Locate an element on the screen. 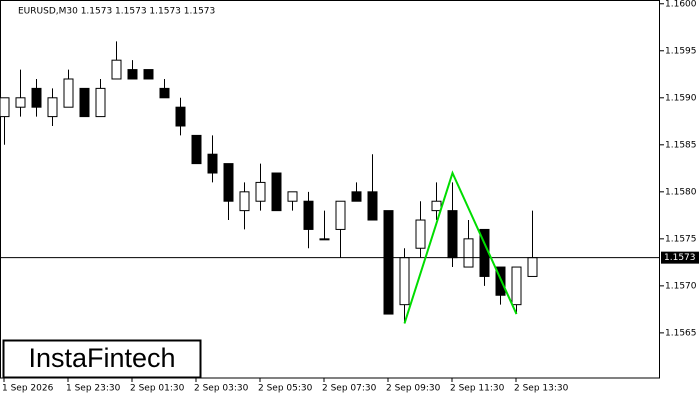  last-price-label: 1.1573 is located at coordinates (680, 258).